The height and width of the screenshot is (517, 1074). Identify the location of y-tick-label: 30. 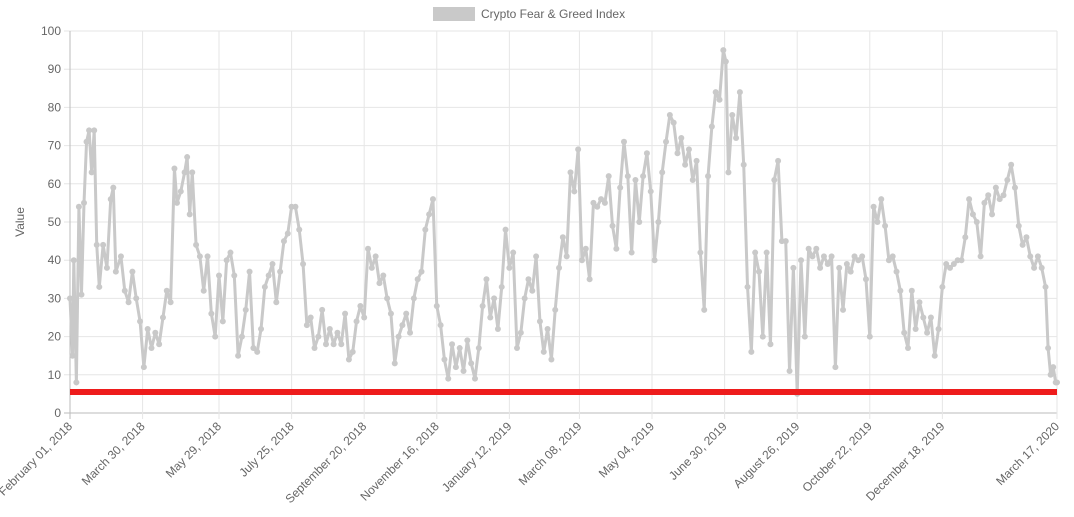
(55, 298).